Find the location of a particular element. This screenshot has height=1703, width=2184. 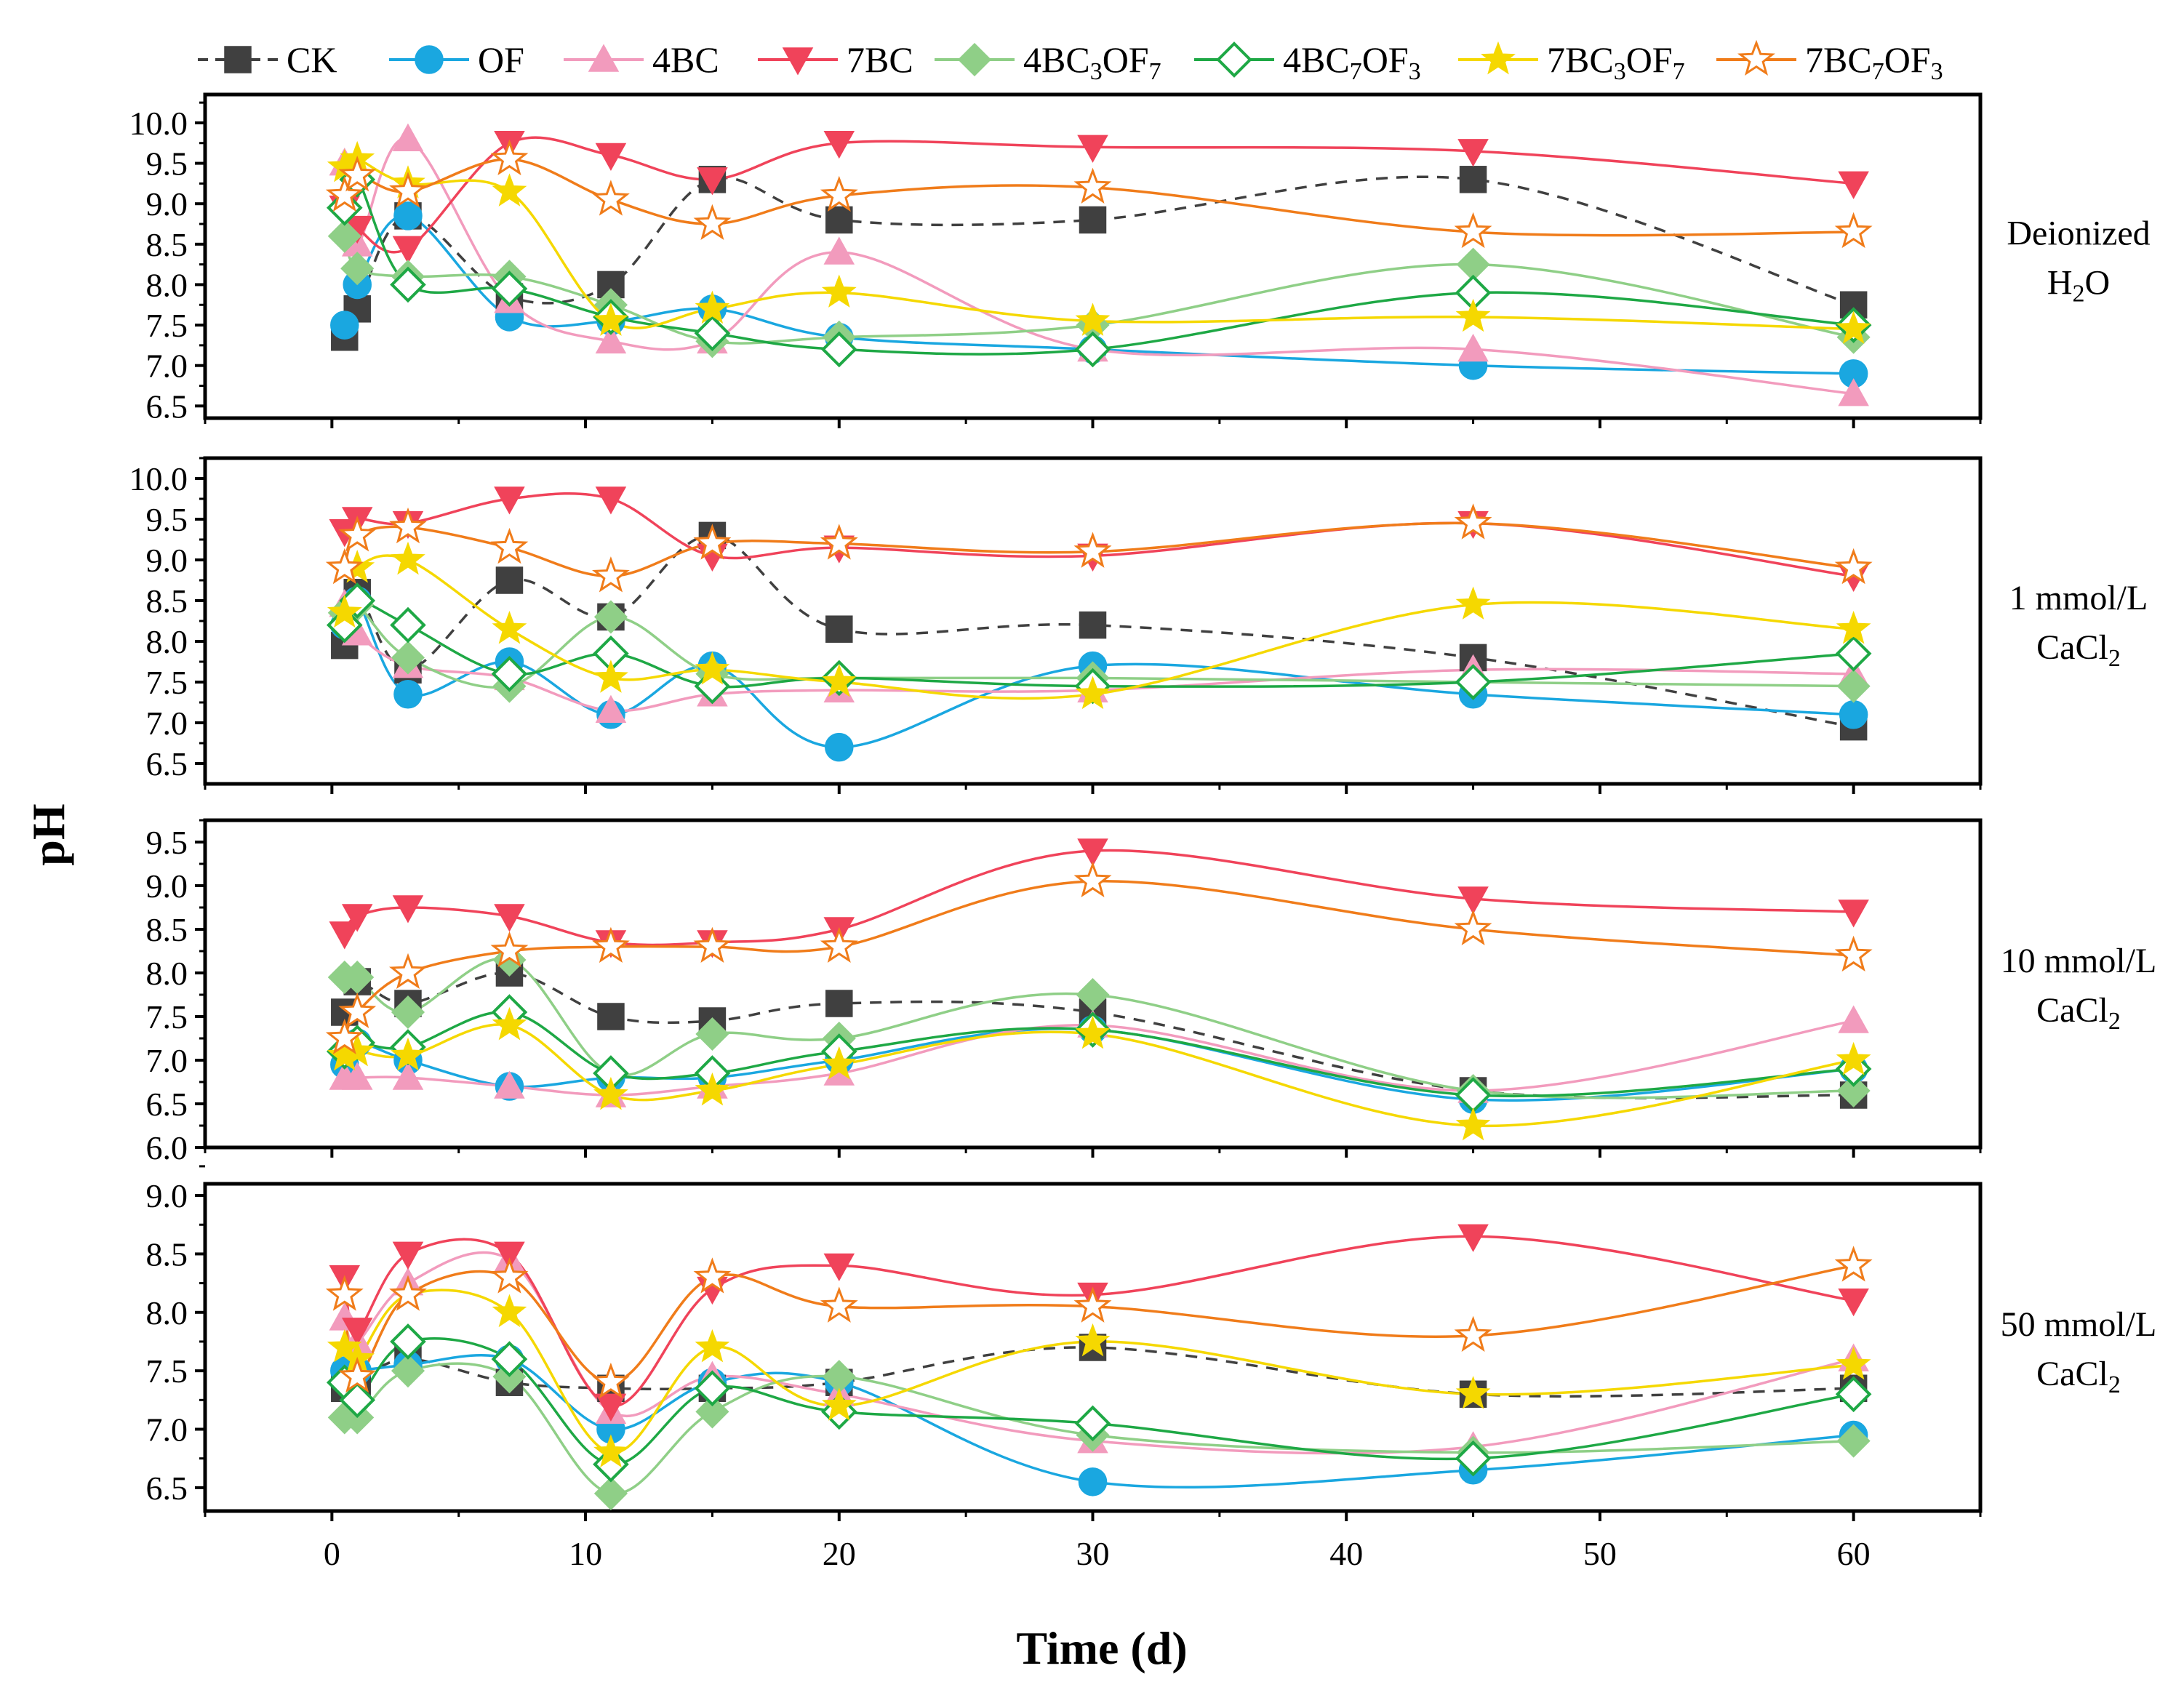

x-tick-label: 60 is located at coordinates (1854, 1553).